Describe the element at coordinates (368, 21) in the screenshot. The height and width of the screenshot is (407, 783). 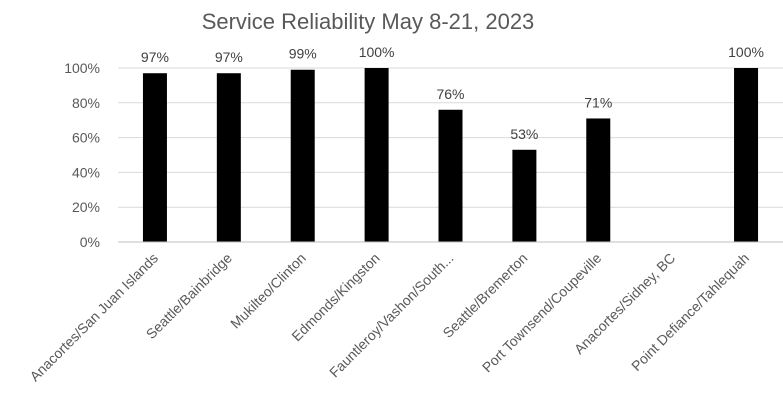
I see `chart-title: Service Reliability May 8-21, 2023` at that location.